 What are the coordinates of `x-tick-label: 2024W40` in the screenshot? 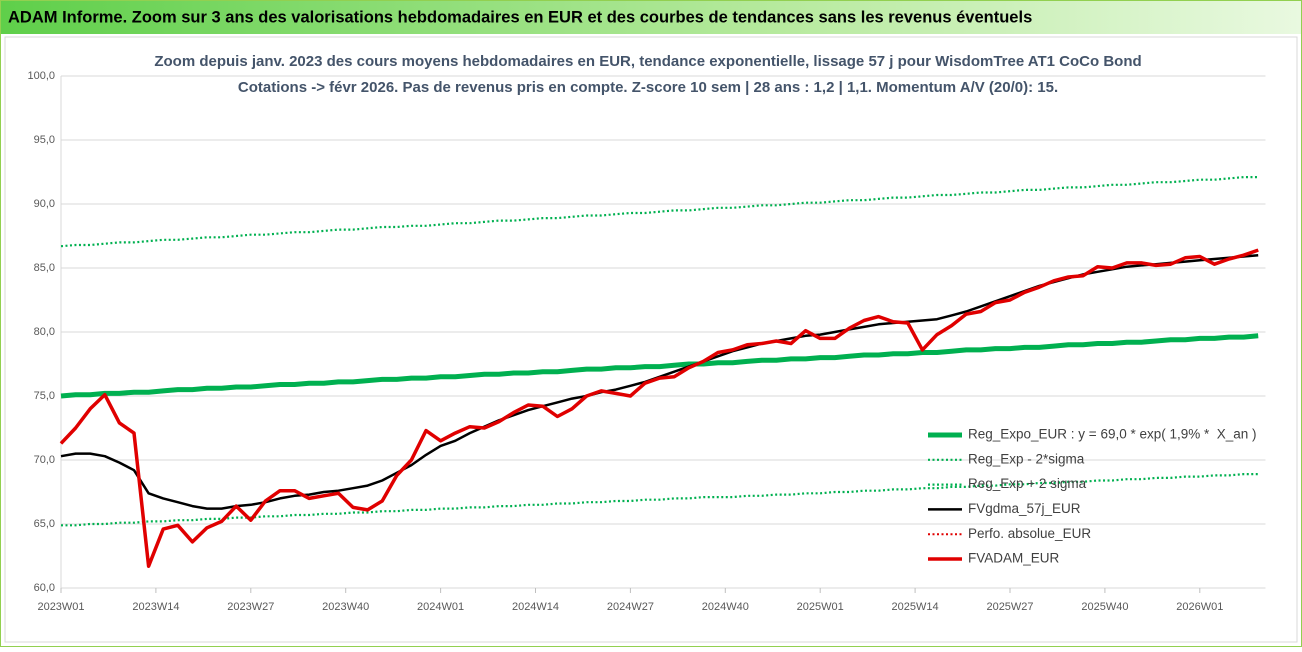 It's located at (725, 607).